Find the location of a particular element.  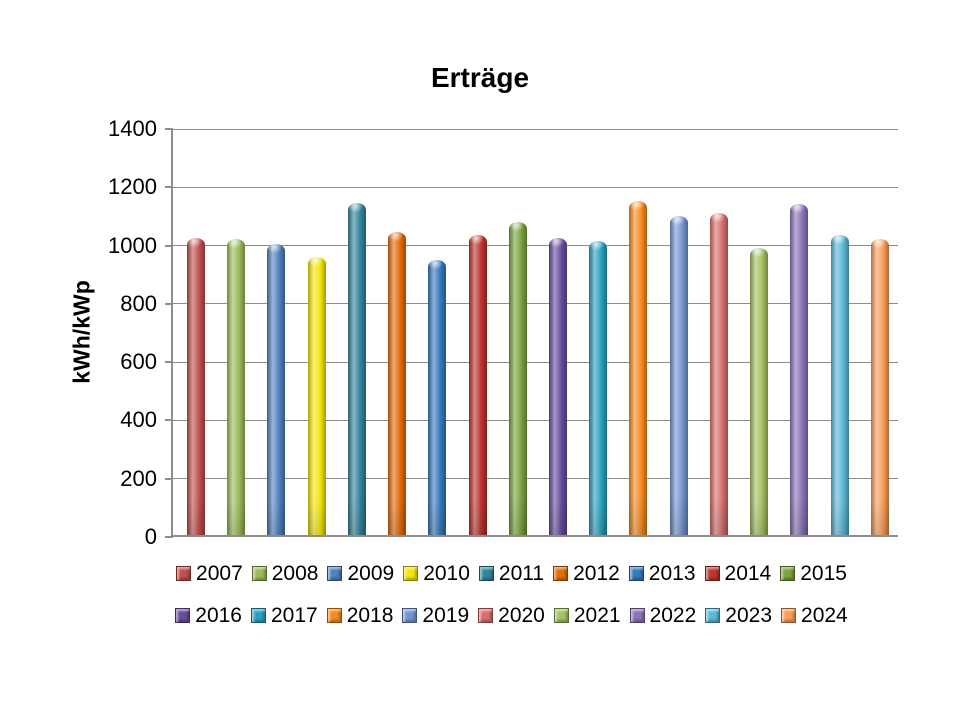

legend-item-2019: 2019 is located at coordinates (435, 616).